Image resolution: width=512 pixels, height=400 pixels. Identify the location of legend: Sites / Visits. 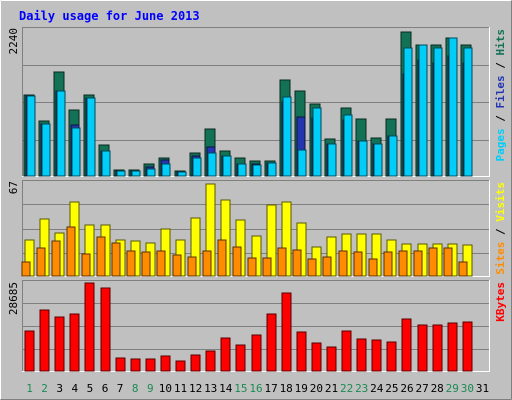
(500, 228).